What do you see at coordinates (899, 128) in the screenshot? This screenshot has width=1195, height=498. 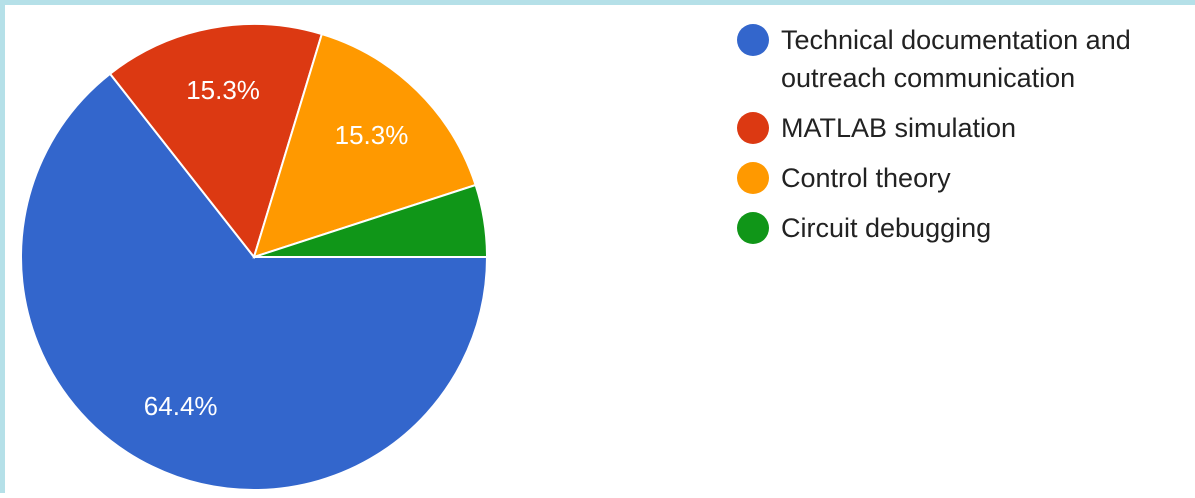 I see `legend-label: MATLAB simulation` at bounding box center [899, 128].